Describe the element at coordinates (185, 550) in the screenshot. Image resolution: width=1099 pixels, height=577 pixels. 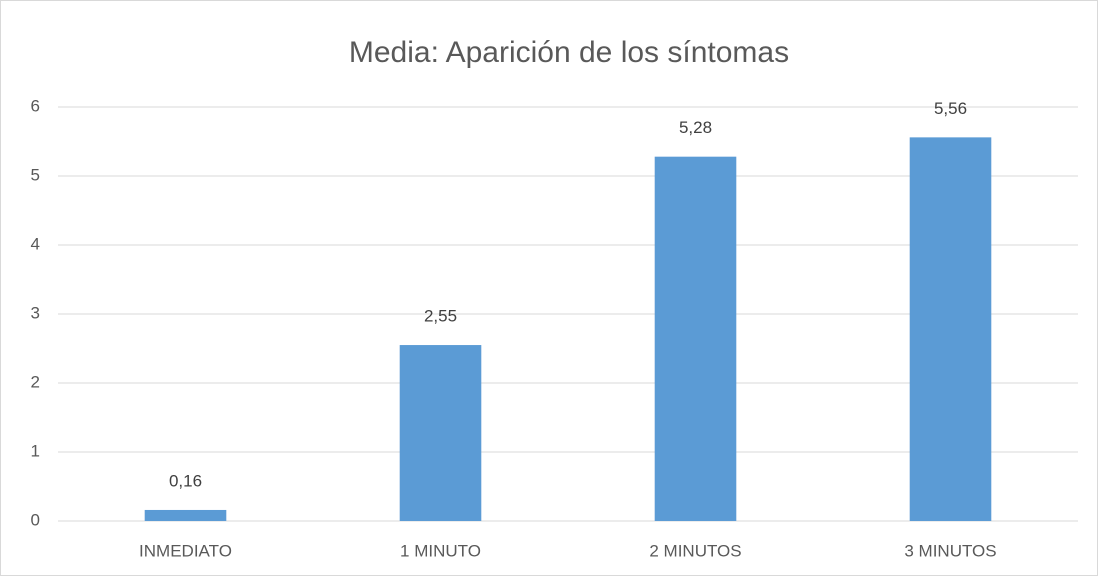
I see `x-tick-label: INMEDIATO` at that location.